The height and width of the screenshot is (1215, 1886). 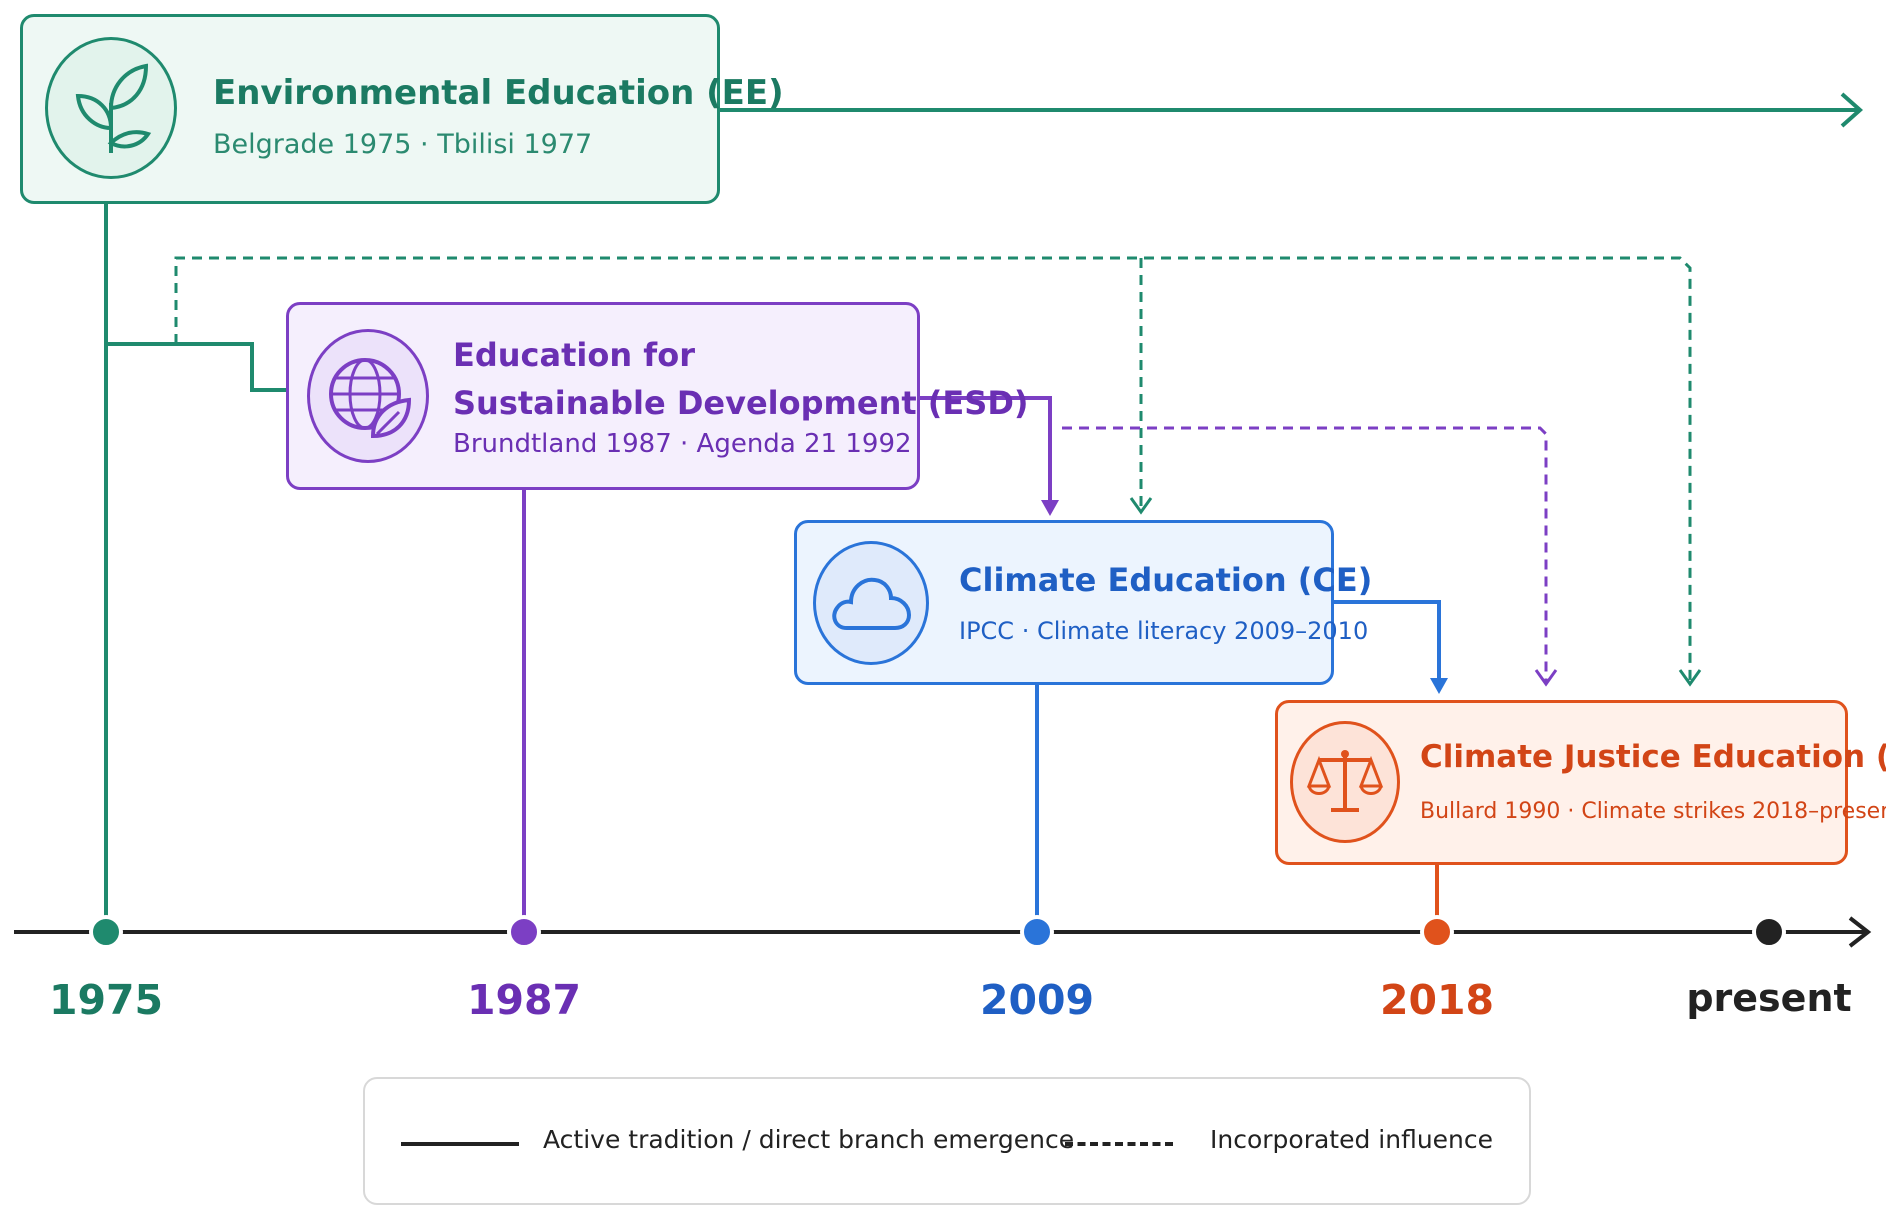 I want to click on year-label-1975: 1975, so click(x=106, y=1000).